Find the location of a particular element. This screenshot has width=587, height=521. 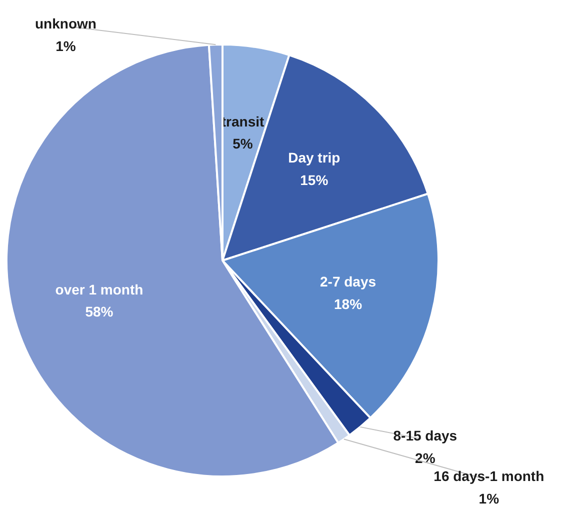

slice-label: unknown is located at coordinates (65, 23).